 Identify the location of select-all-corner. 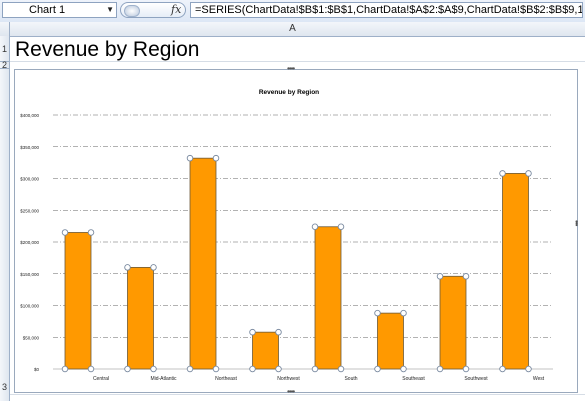
(5, 29).